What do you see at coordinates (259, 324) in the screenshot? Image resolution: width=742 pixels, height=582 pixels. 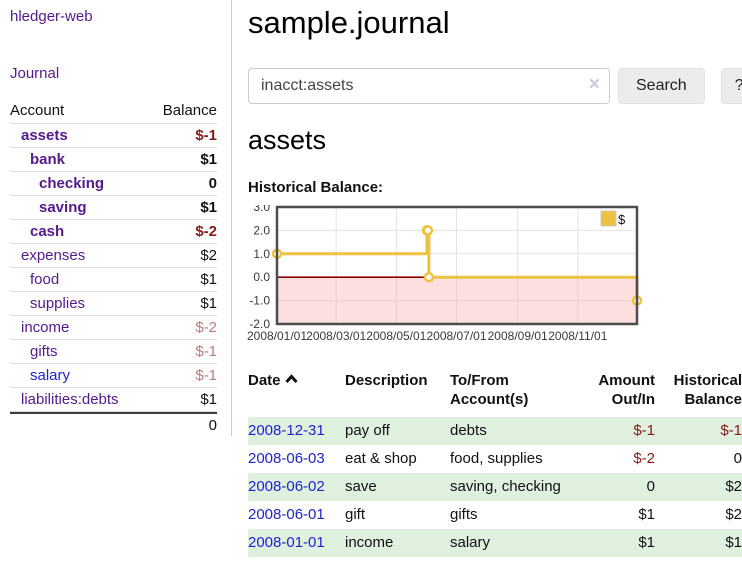 I see `svg-text: -2.0` at bounding box center [259, 324].